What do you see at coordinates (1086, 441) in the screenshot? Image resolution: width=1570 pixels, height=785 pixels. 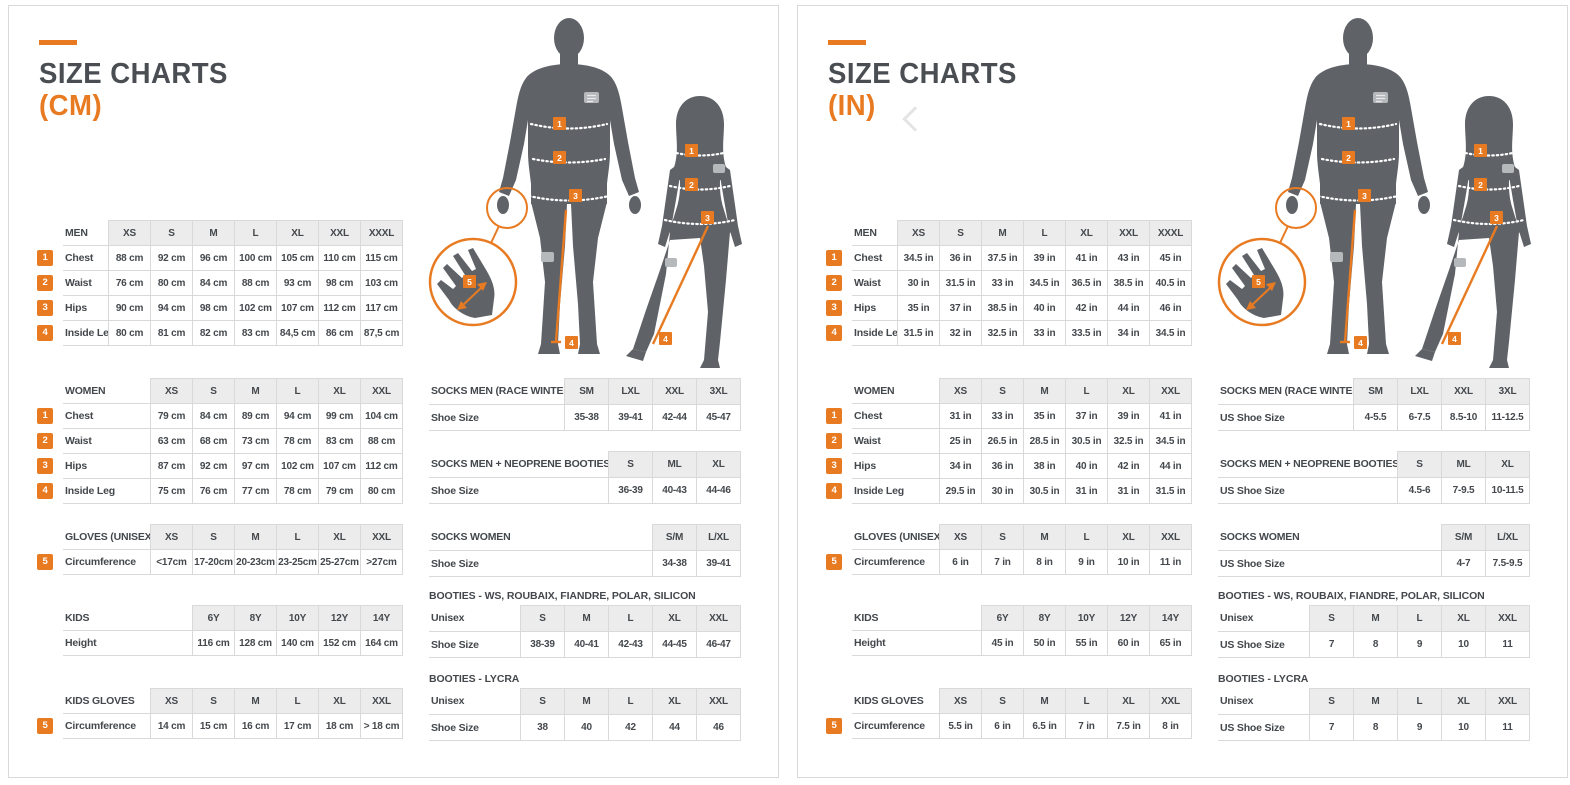 I see `value-cell: 30.5 in` at bounding box center [1086, 441].